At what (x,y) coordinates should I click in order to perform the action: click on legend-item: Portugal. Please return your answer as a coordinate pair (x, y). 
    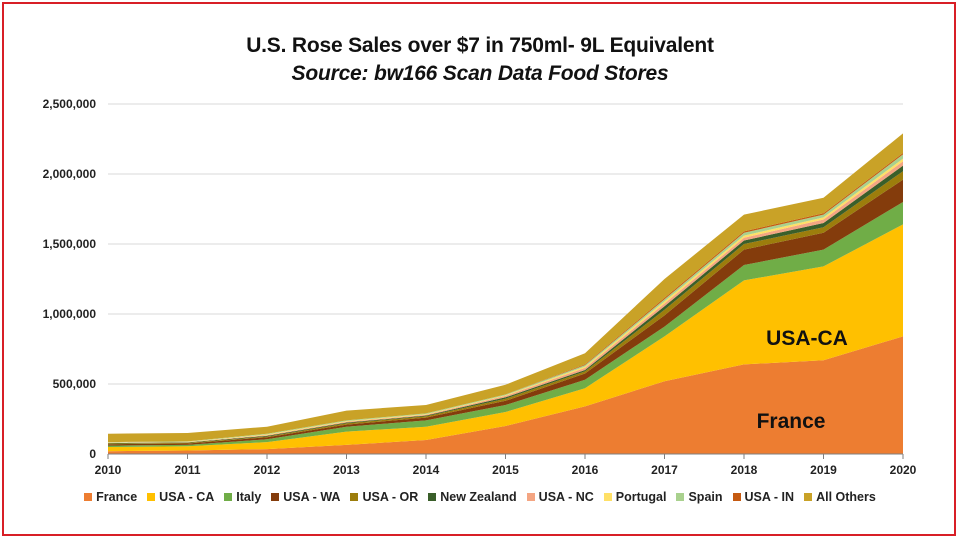
    Looking at the image, I should click on (635, 497).